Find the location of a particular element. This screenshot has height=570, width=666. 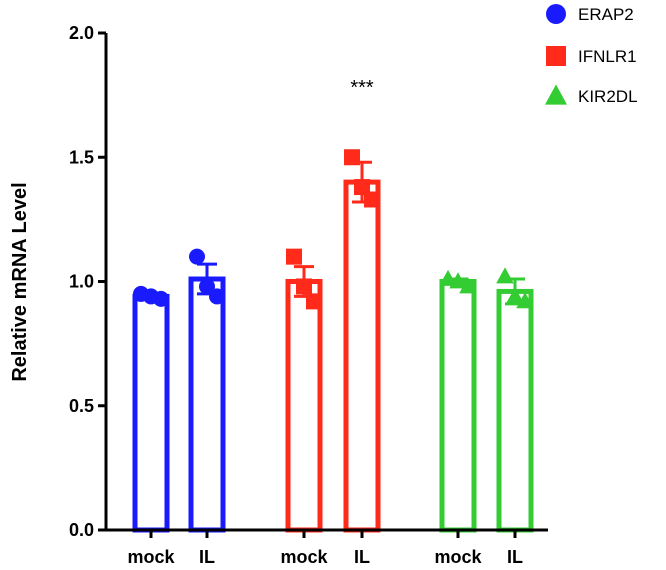

y-tick-label: 1.5 is located at coordinates (81, 157).